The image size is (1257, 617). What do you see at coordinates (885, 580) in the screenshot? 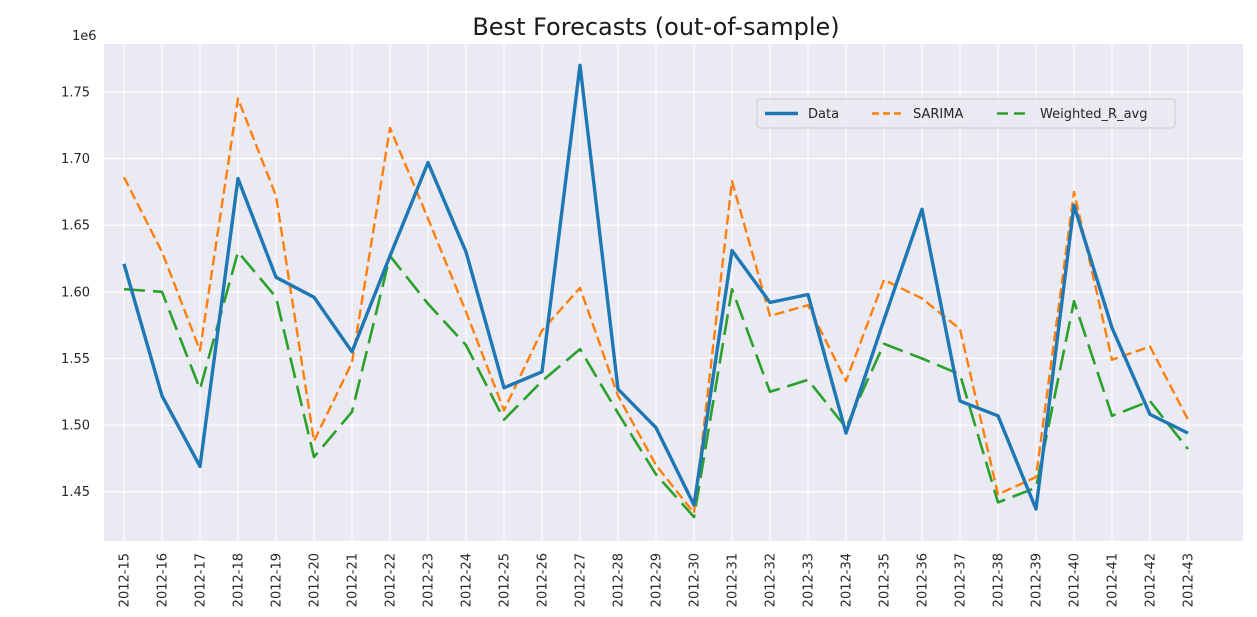
I see `x-tick-label: 2012-35` at bounding box center [885, 580].